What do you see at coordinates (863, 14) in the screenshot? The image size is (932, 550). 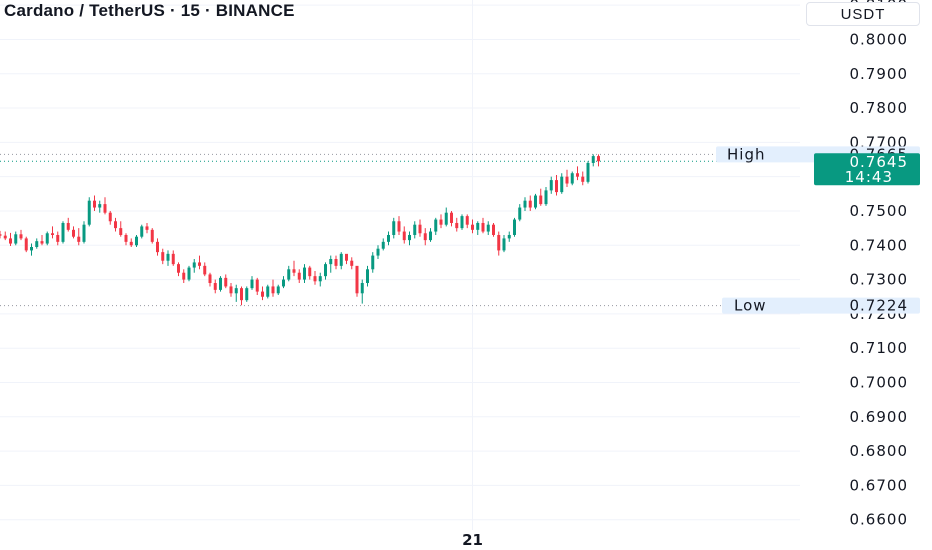 I see `currency-button: USDT` at bounding box center [863, 14].